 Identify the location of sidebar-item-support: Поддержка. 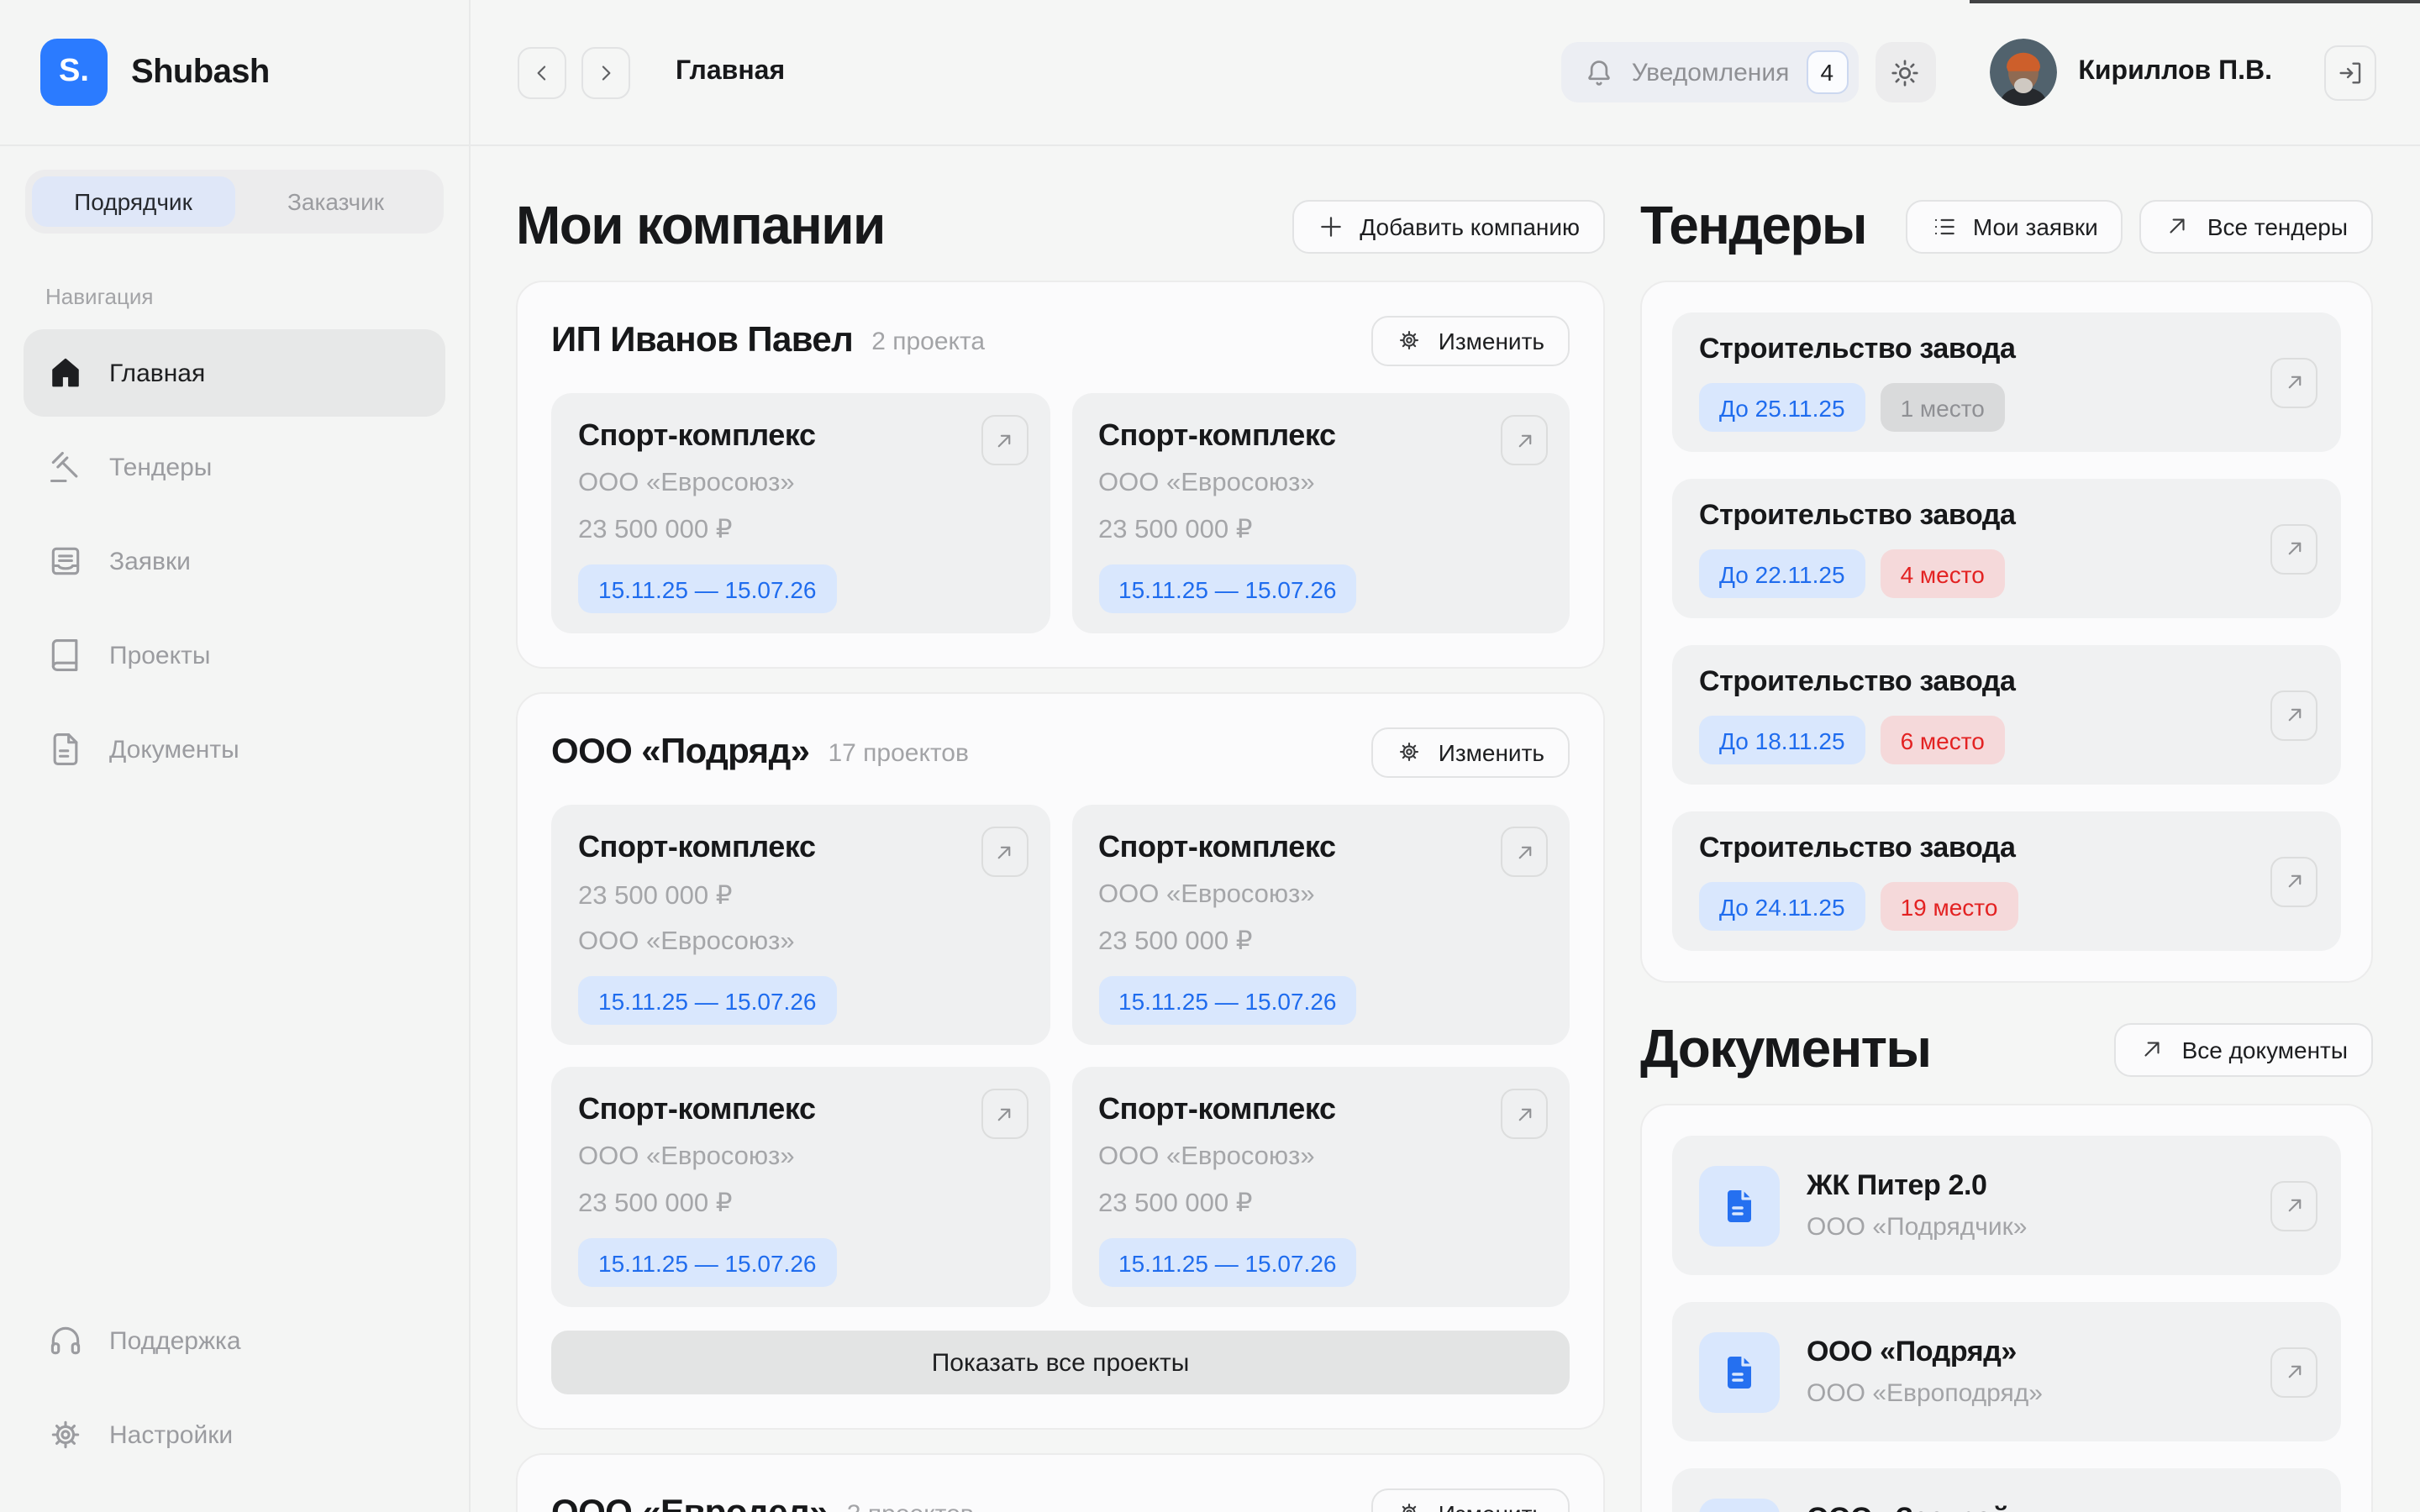
(234, 1340).